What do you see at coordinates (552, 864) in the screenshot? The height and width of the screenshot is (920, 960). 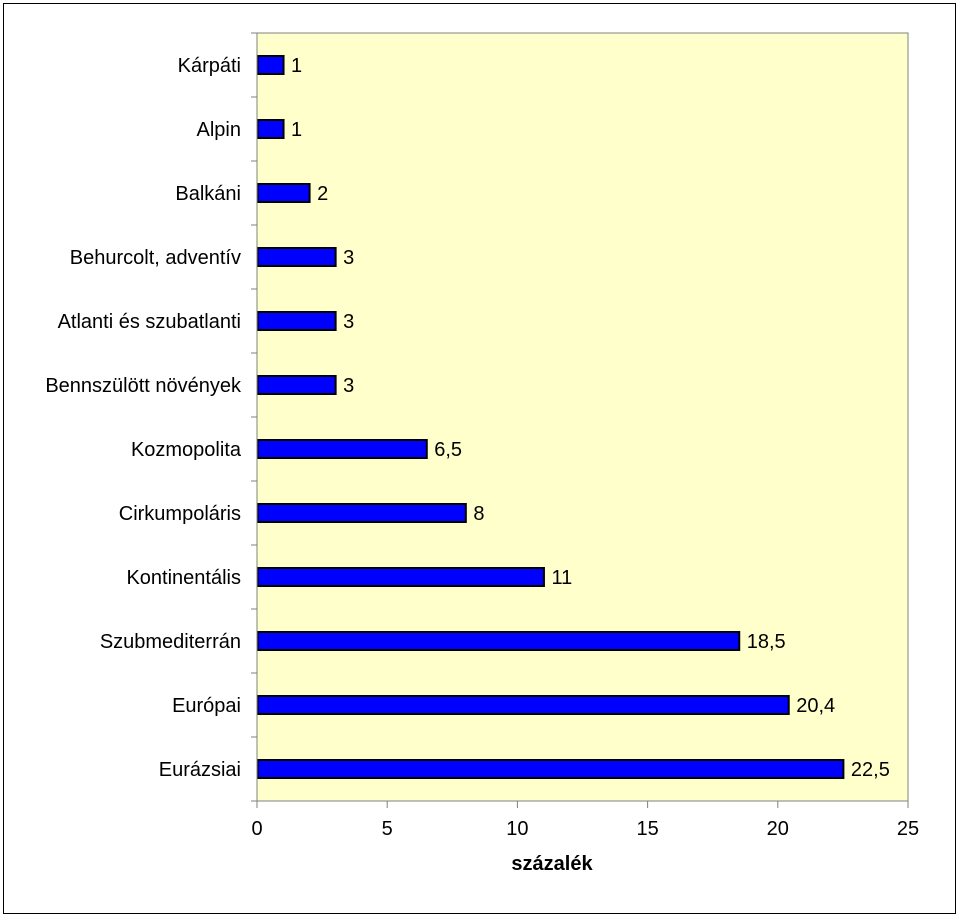 I see `x-axis-title: százalék` at bounding box center [552, 864].